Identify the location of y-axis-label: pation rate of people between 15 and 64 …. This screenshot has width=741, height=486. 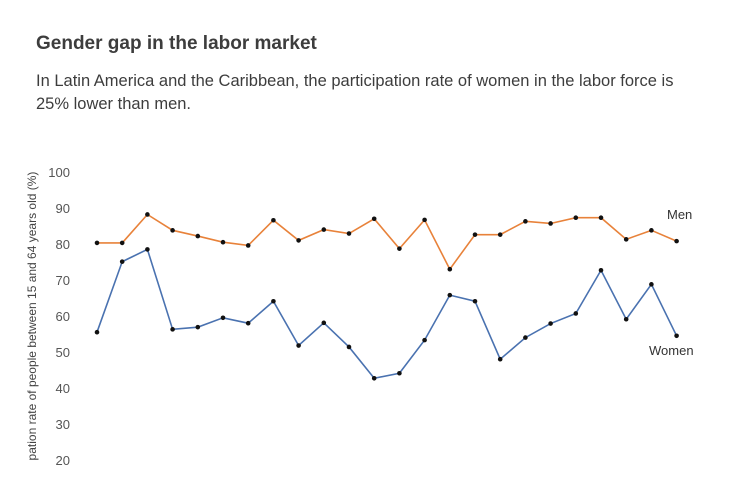
(32, 316).